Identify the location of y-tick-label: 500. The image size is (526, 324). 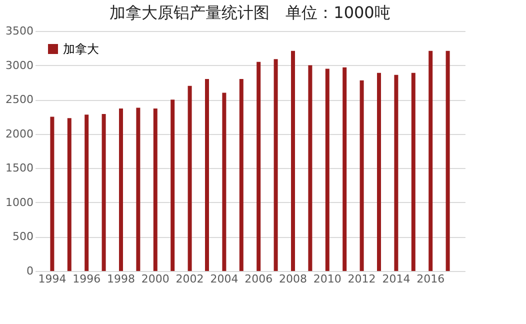
(23, 237).